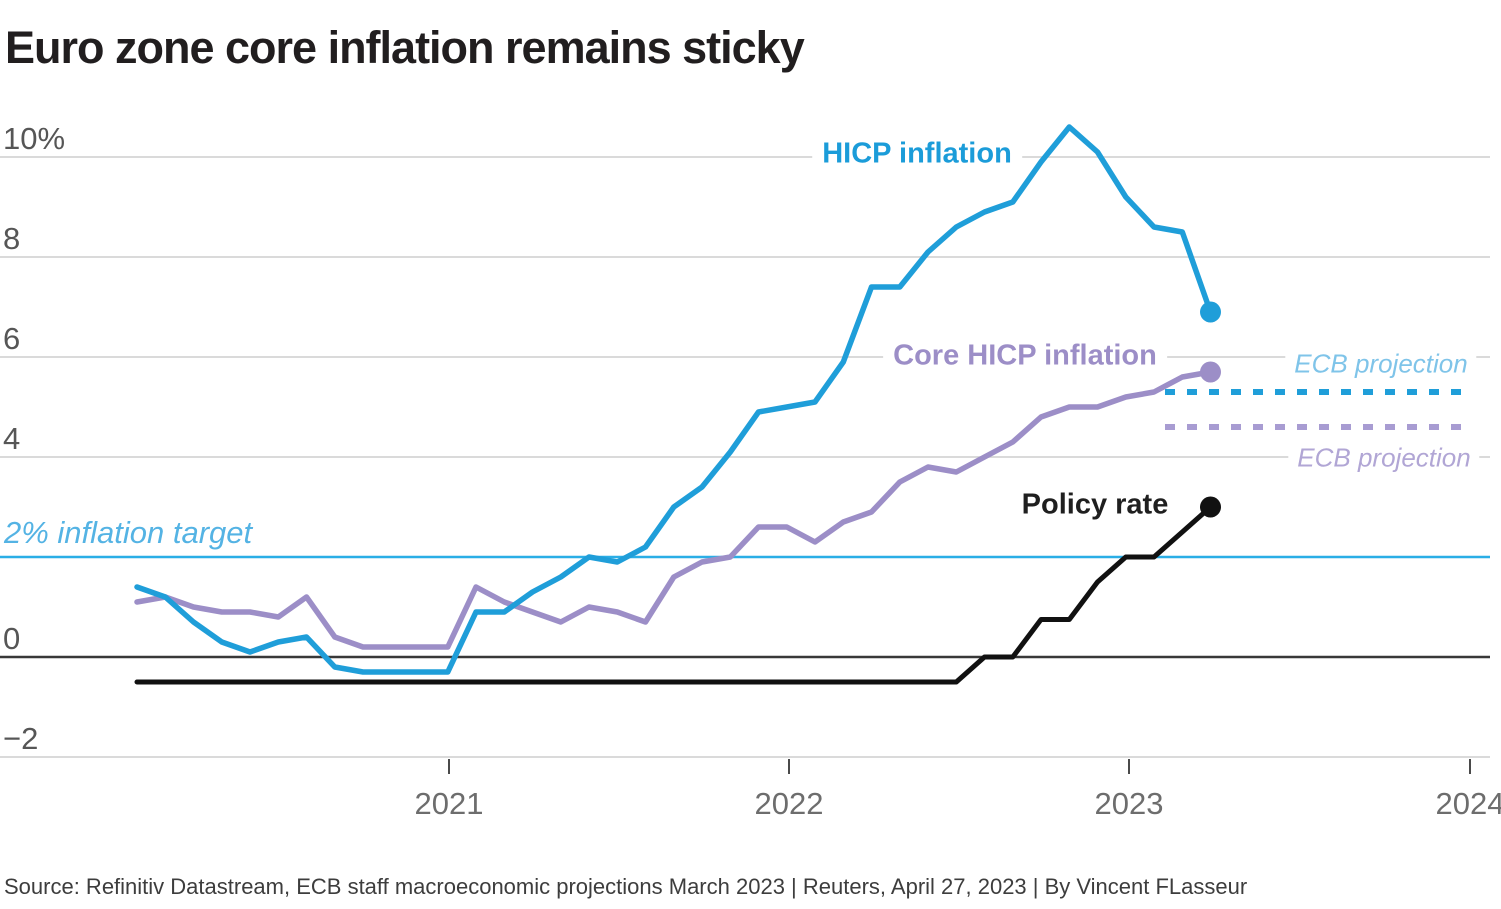  What do you see at coordinates (1210, 312) in the screenshot?
I see `hicp-end-dot` at bounding box center [1210, 312].